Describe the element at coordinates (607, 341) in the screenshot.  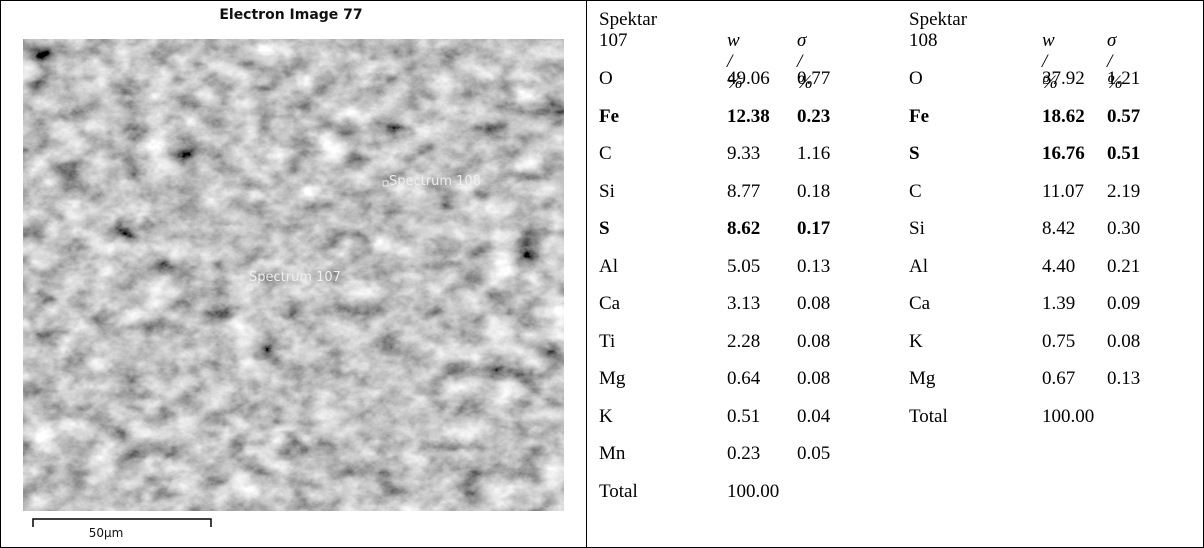
I see `table-cell: Ti` at that location.